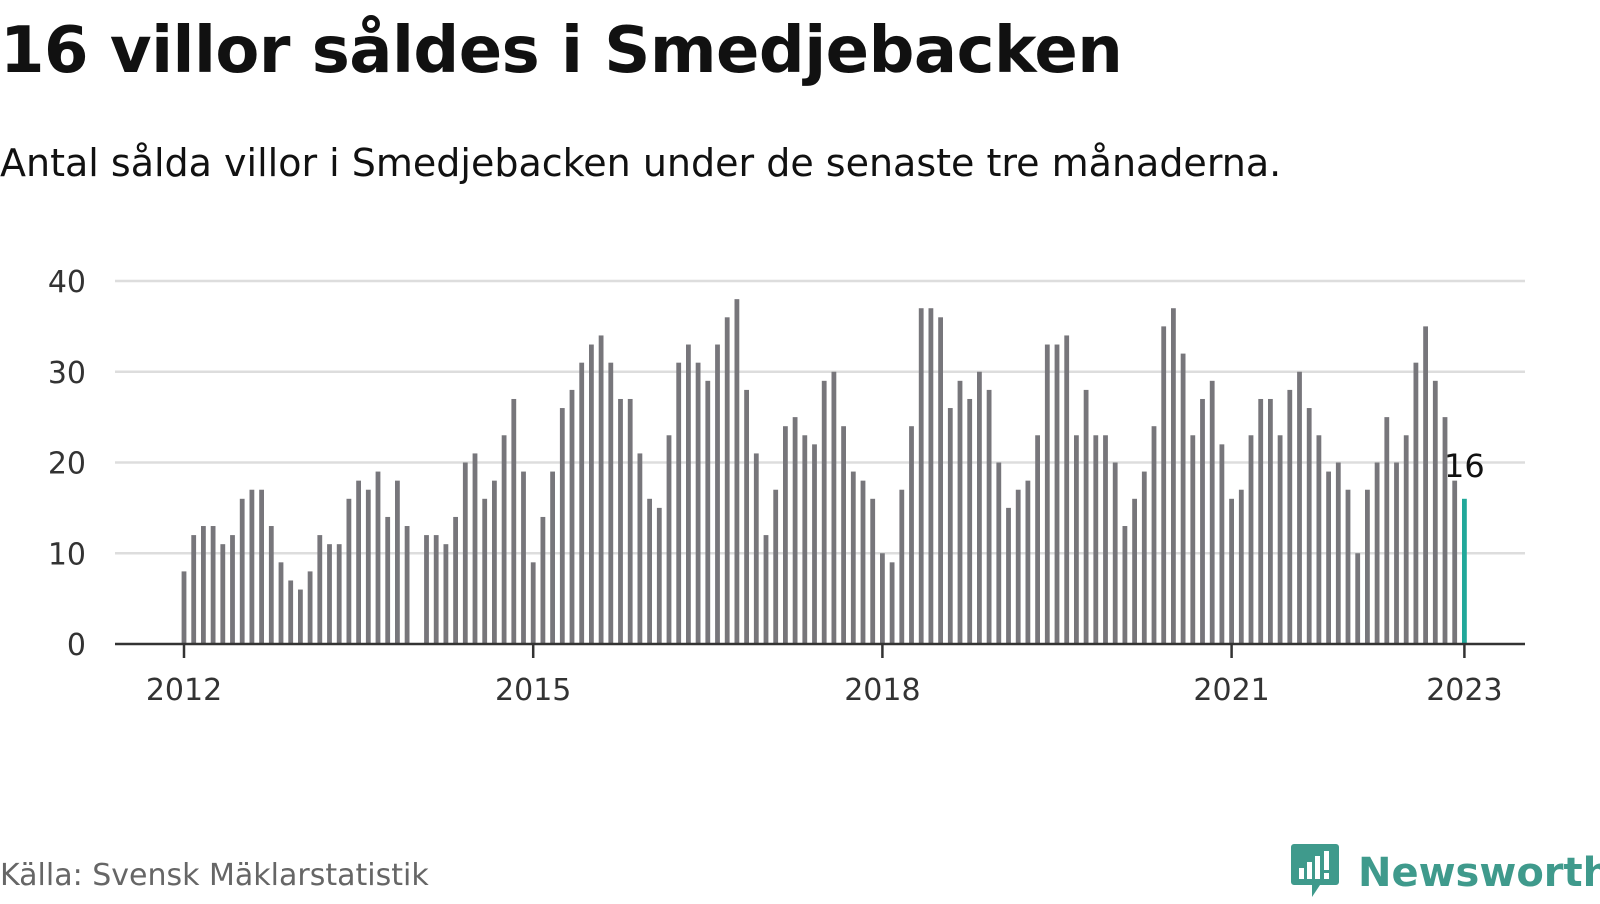  What do you see at coordinates (1479, 873) in the screenshot?
I see `brand-name: Newsworthy` at bounding box center [1479, 873].